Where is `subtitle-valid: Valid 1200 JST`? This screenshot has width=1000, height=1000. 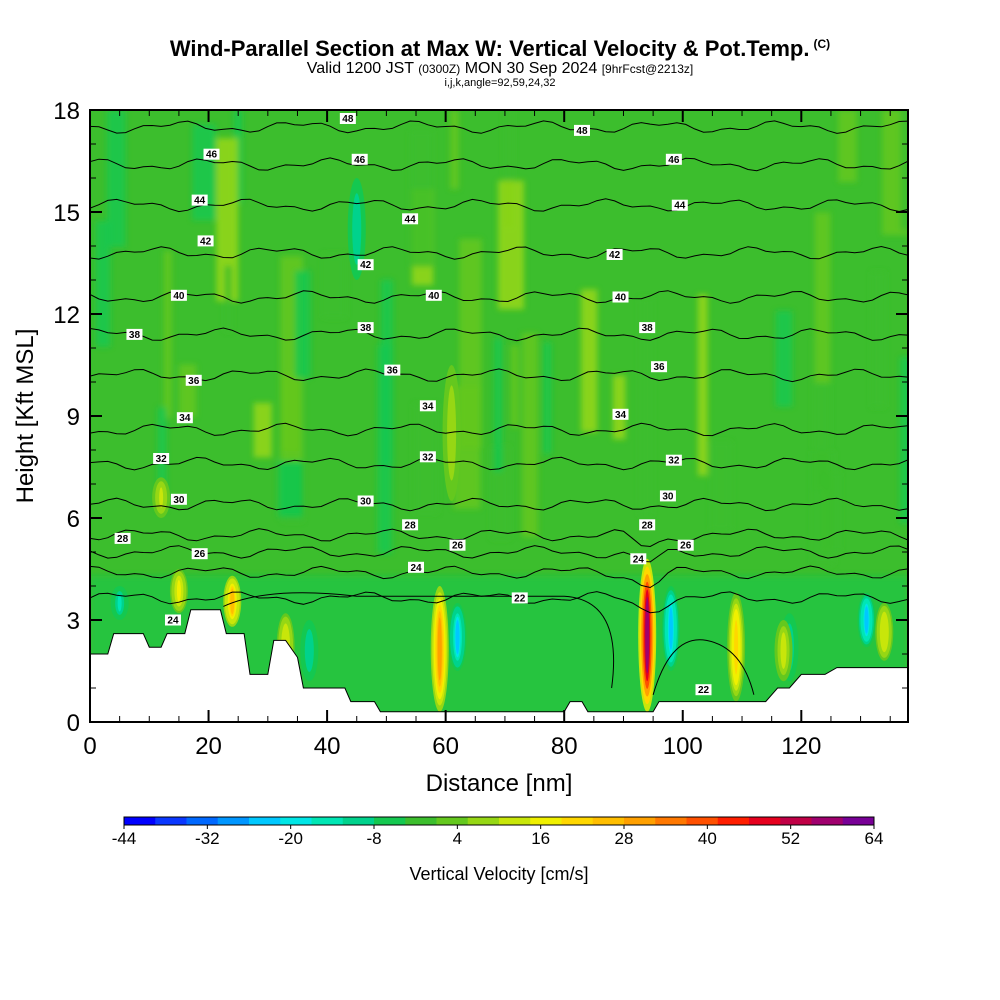 subtitle-valid: Valid 1200 JST is located at coordinates (360, 68).